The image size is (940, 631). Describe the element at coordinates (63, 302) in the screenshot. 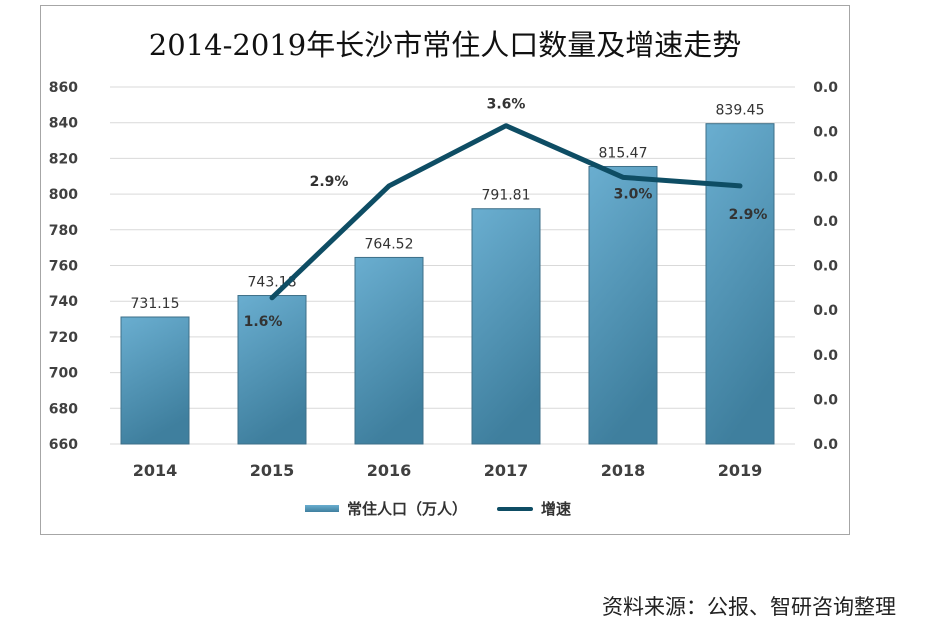

I see `y-tick-label: 740` at that location.